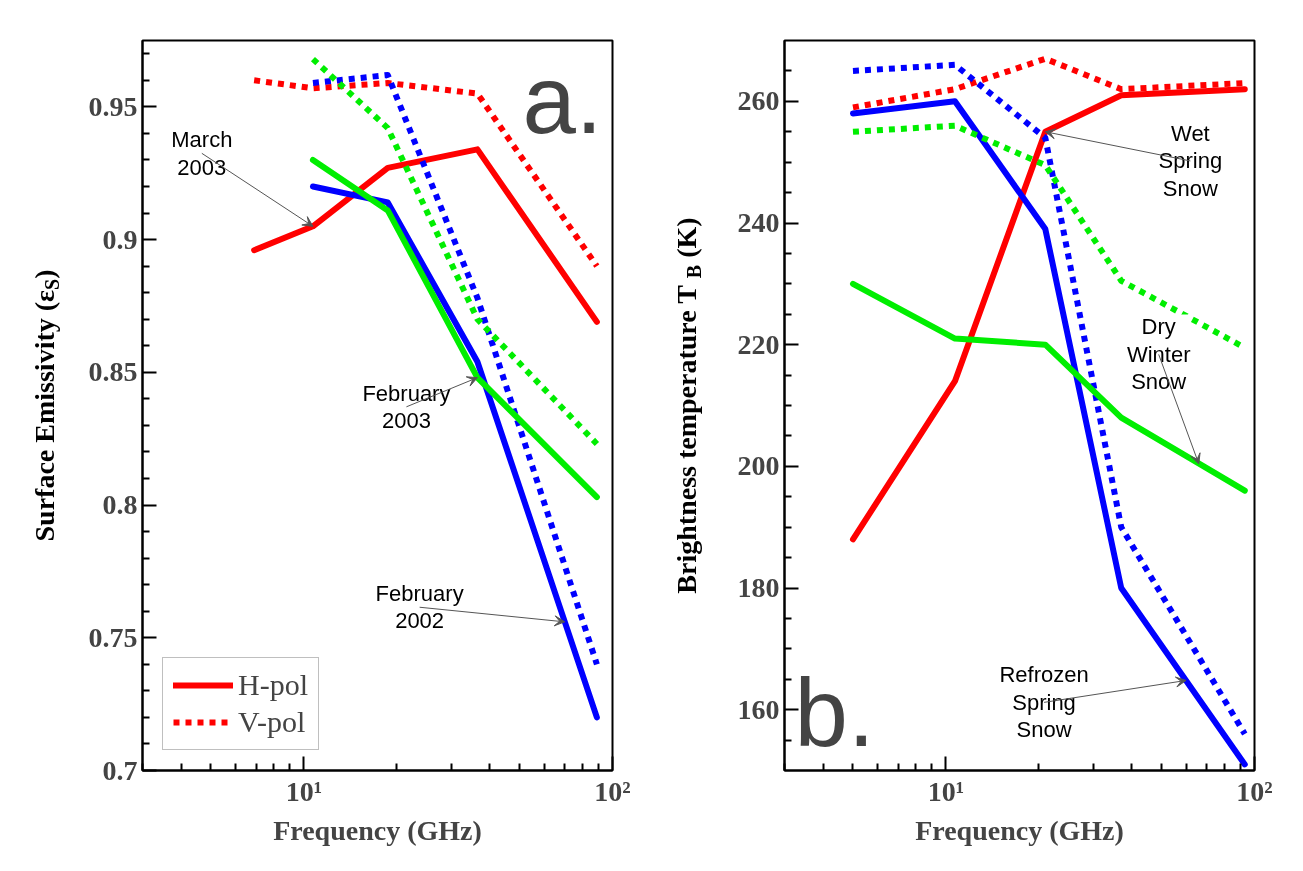 Image resolution: width=1303 pixels, height=871 pixels. I want to click on y-tick-label: 240, so click(758, 222).